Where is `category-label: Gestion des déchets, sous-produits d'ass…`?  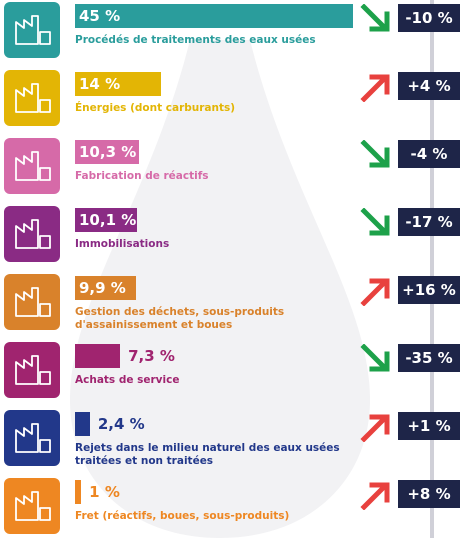
category-label: Gestion des déchets, sous-produits d'ass… is located at coordinates (180, 318).